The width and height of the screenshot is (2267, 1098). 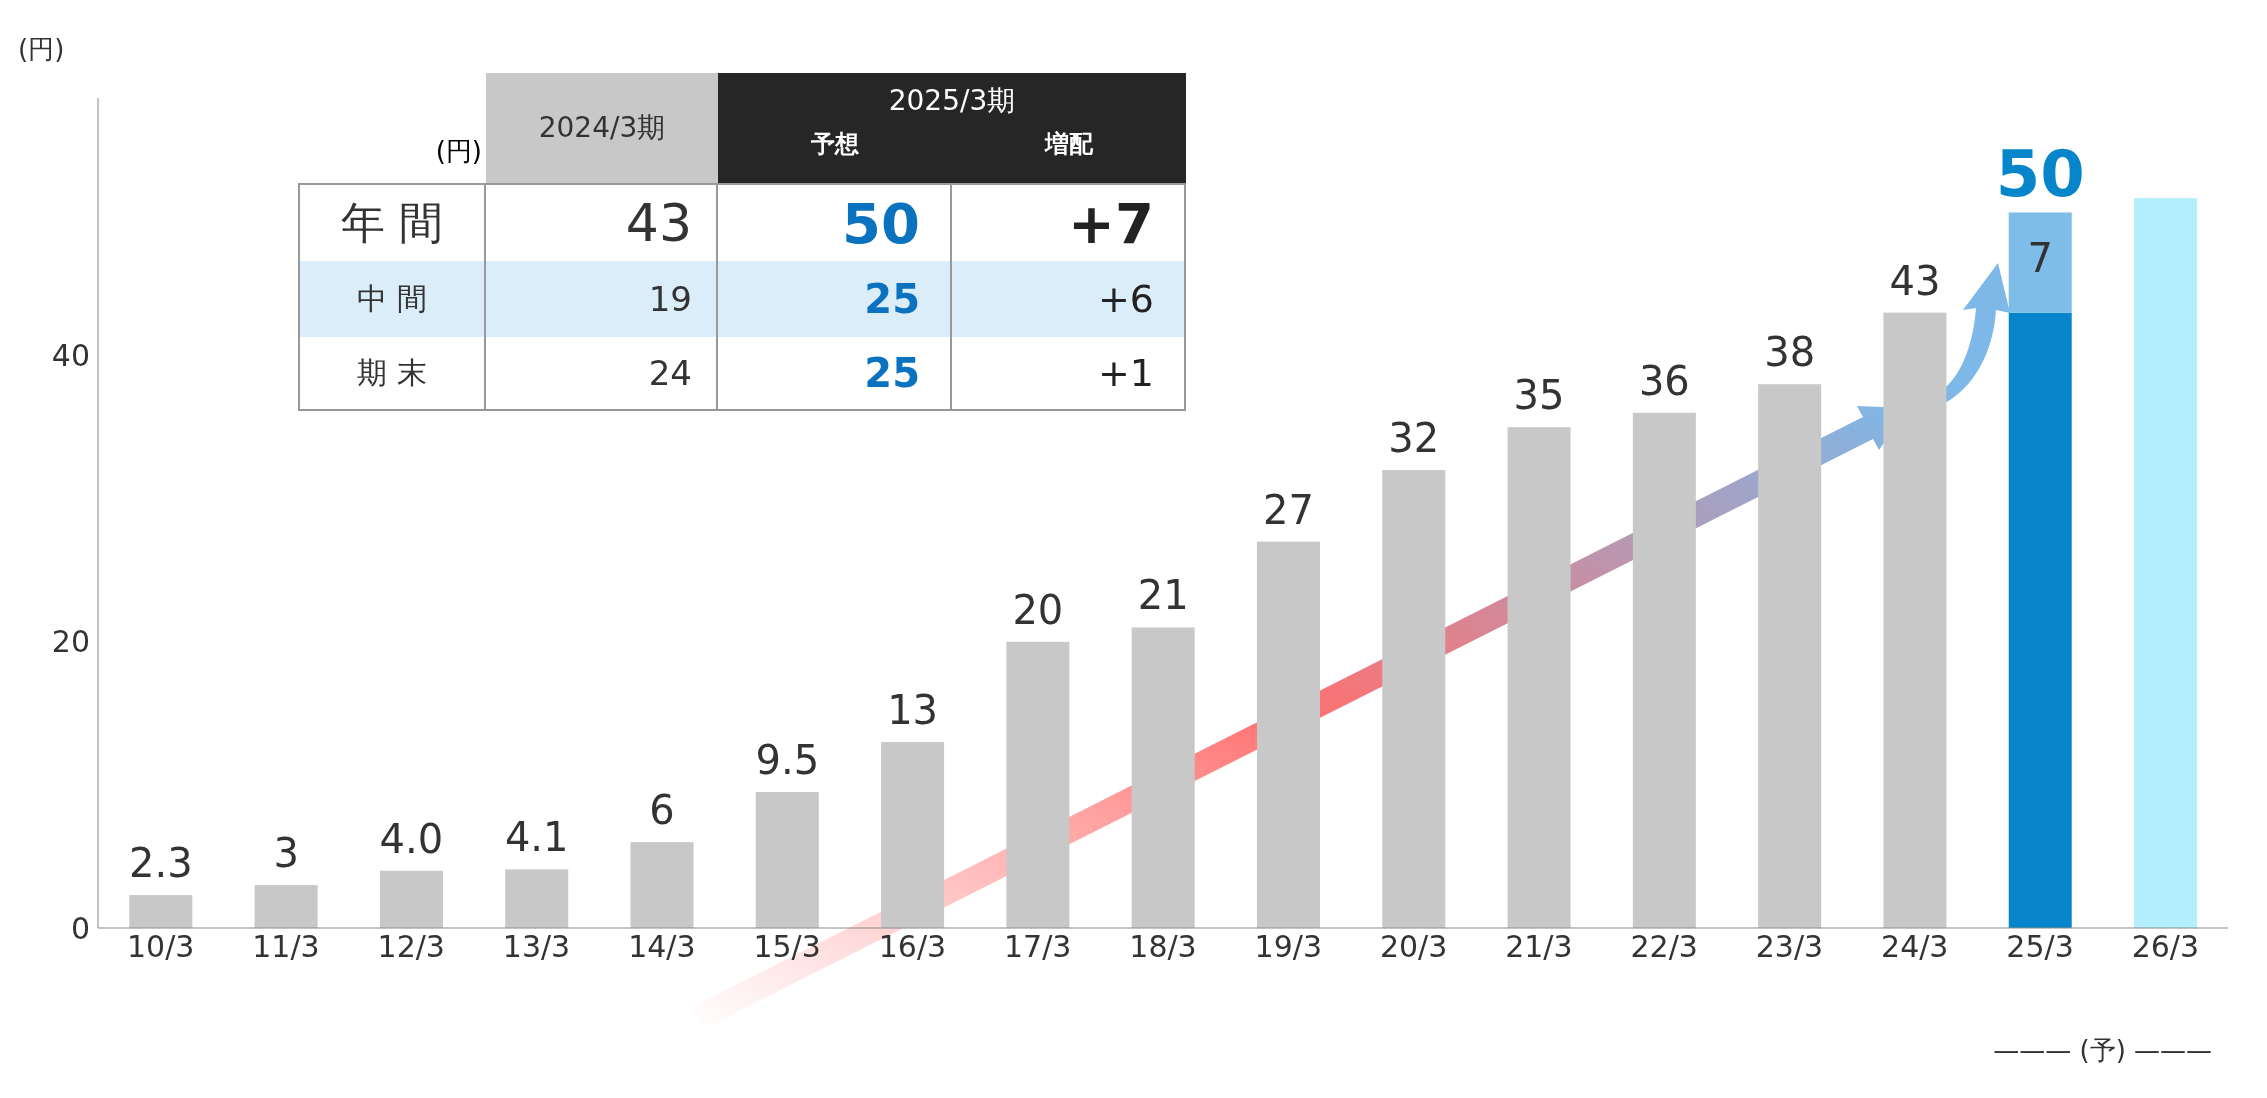 What do you see at coordinates (1111, 223) in the screenshot?
I see `annotation: +7` at bounding box center [1111, 223].